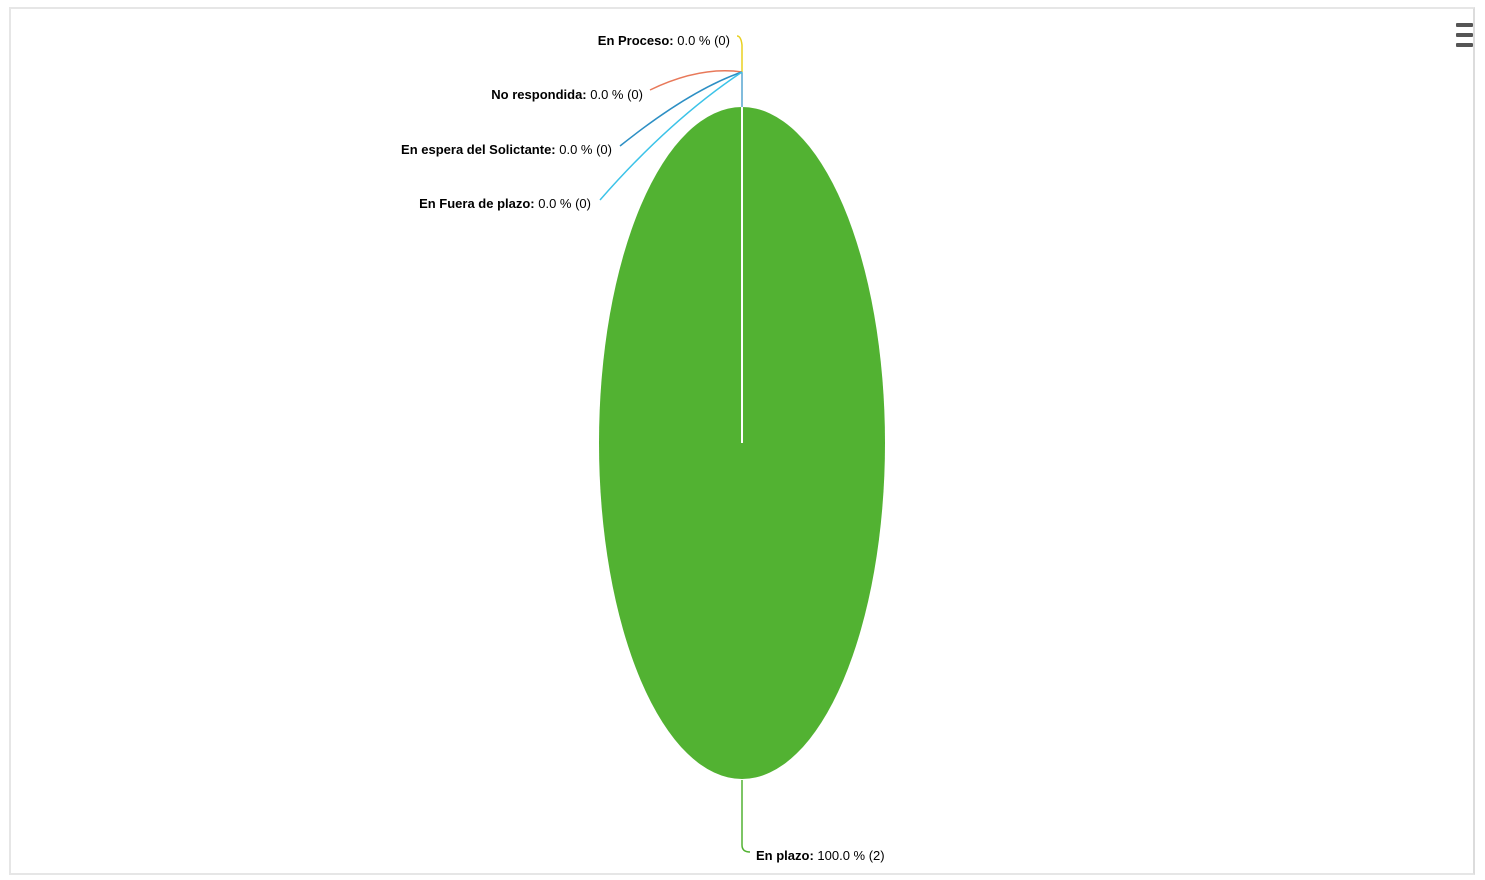 This screenshot has height=880, width=1485. What do you see at coordinates (675, 444) in the screenshot?
I see `label-connectors` at bounding box center [675, 444].